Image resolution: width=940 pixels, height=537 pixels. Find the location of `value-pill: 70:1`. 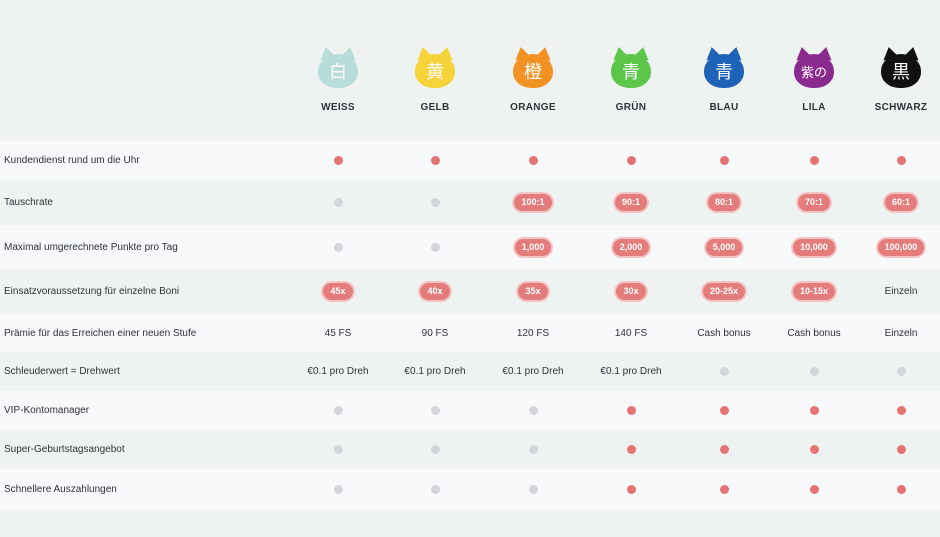

value-pill: 70:1 is located at coordinates (813, 202).